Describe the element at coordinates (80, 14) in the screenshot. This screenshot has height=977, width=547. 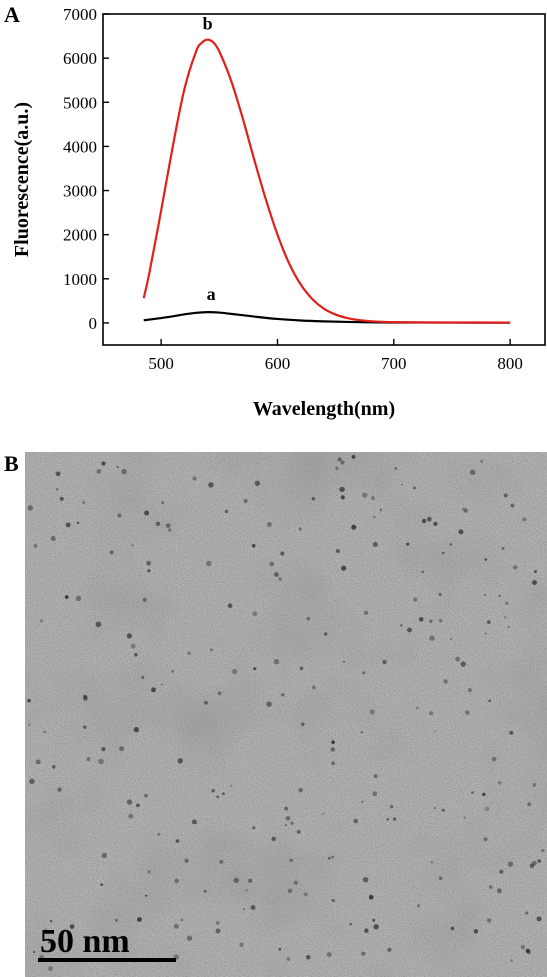
I see `y-tick-label: 7000` at that location.